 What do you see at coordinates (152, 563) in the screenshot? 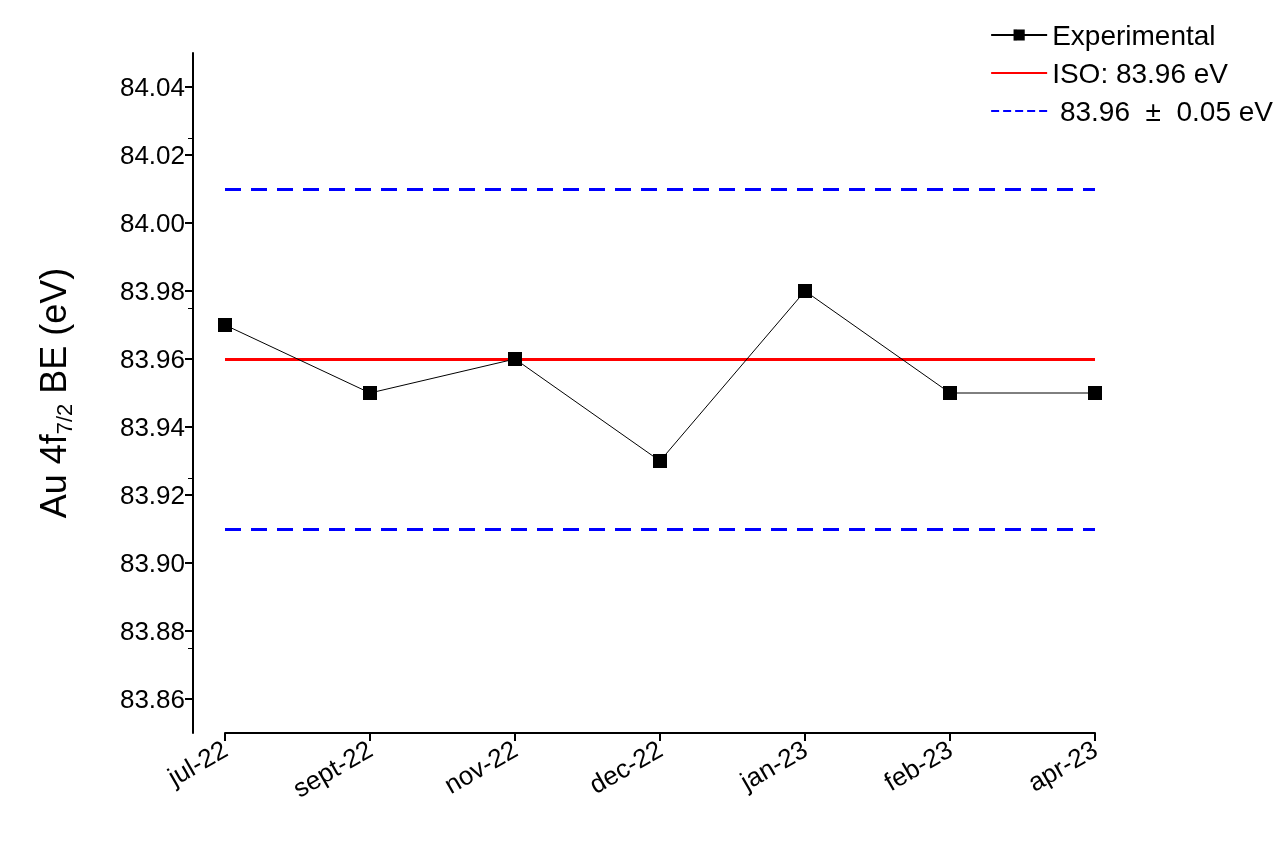
I see `y-tick-label: 83.90` at bounding box center [152, 563].